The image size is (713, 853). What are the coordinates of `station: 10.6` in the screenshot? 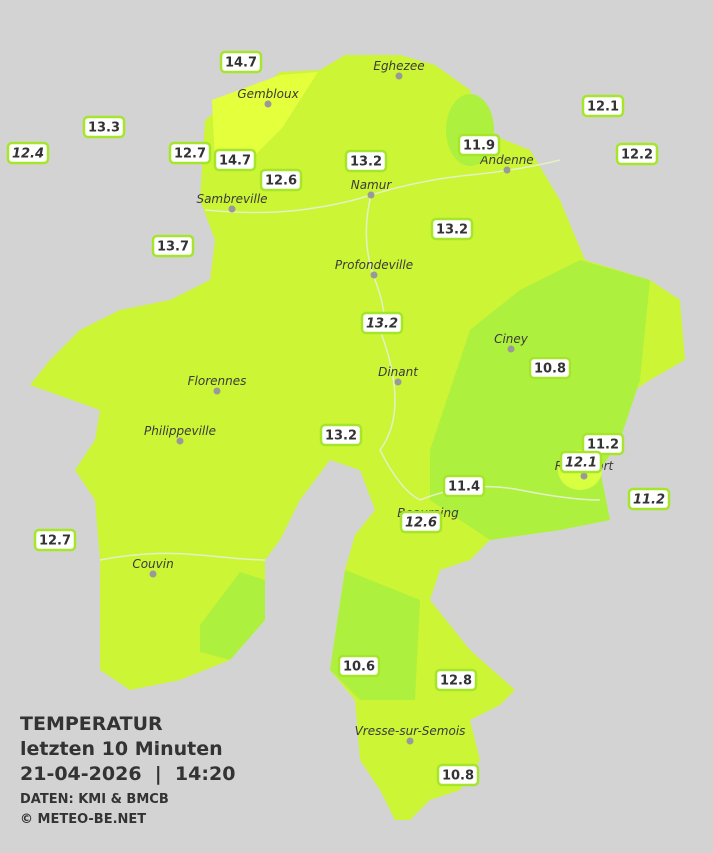 It's located at (359, 666).